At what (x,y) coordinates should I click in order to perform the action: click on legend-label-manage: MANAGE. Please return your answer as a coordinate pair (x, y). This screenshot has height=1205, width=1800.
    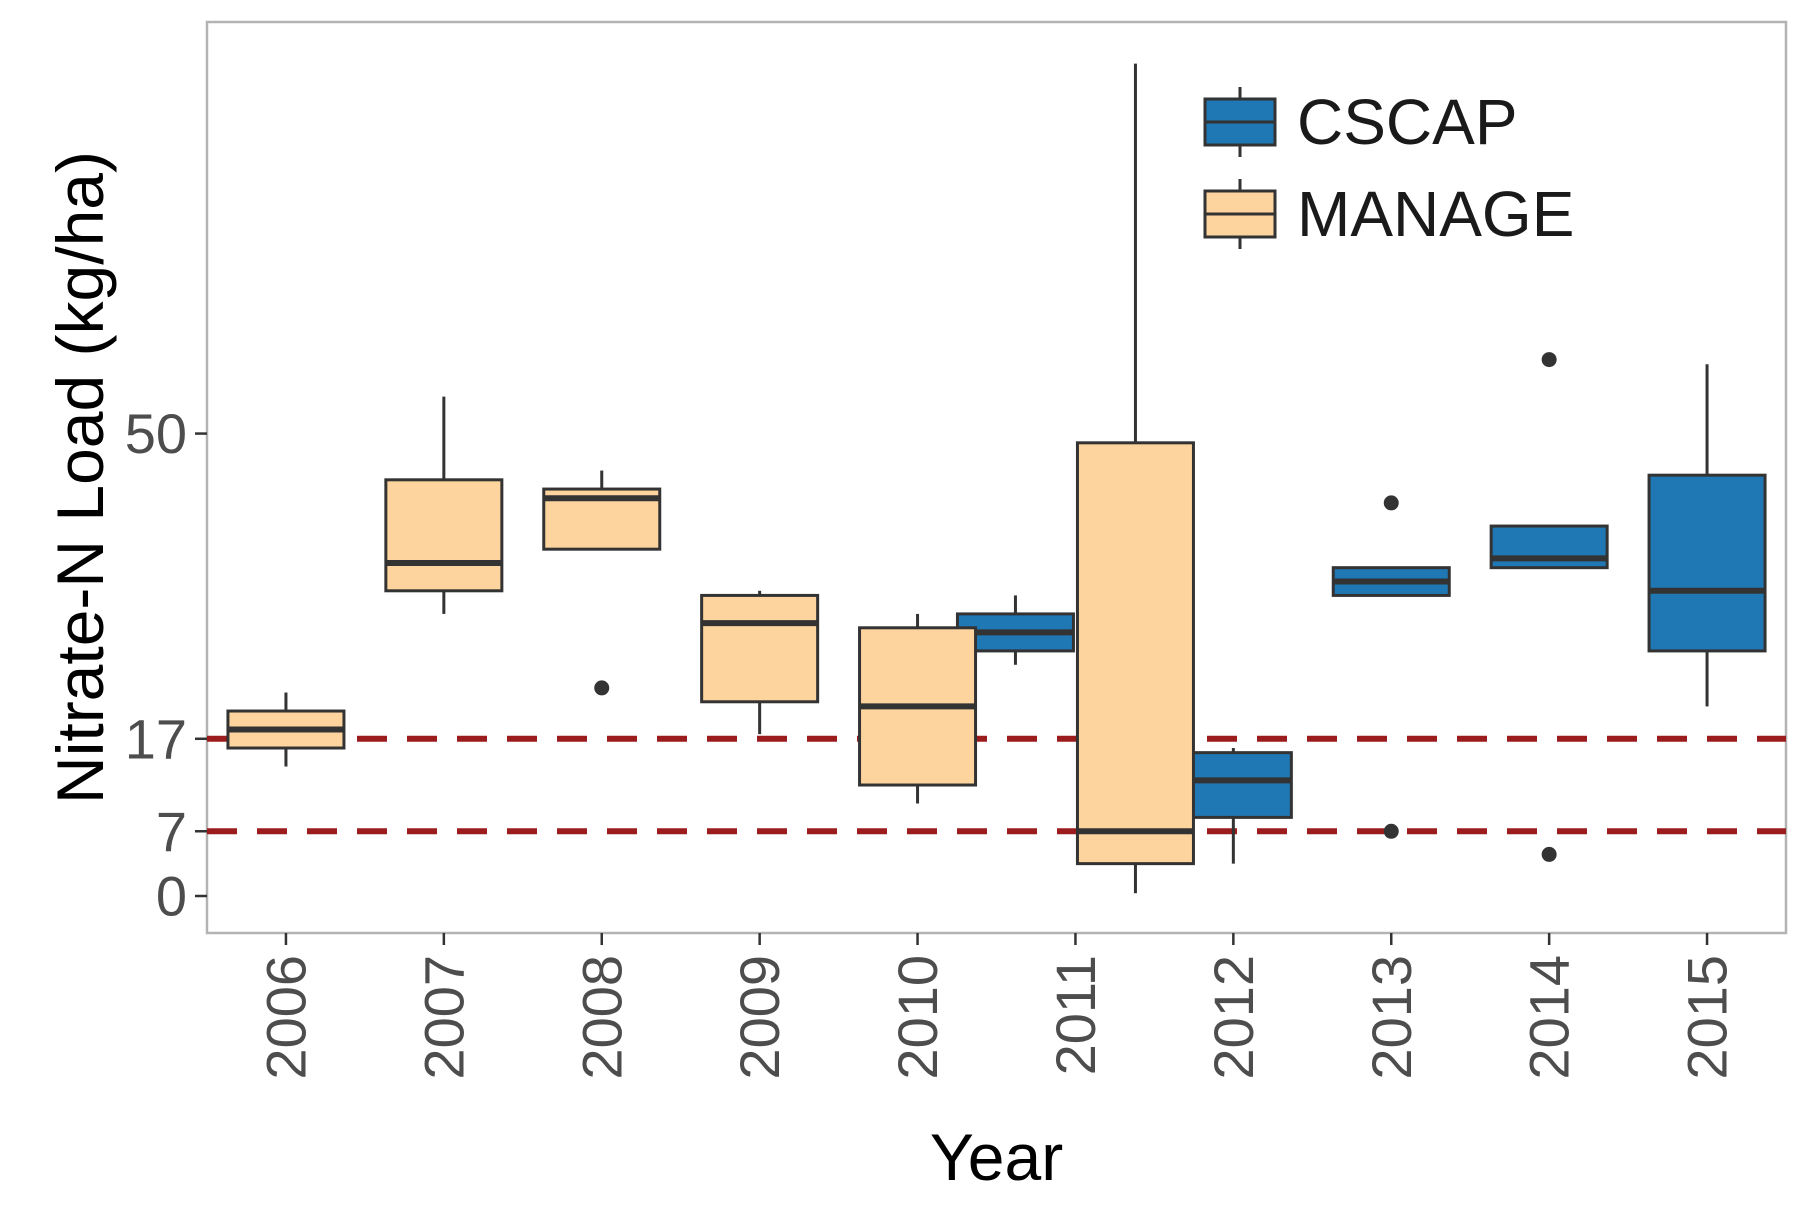
    Looking at the image, I should click on (1435, 214).